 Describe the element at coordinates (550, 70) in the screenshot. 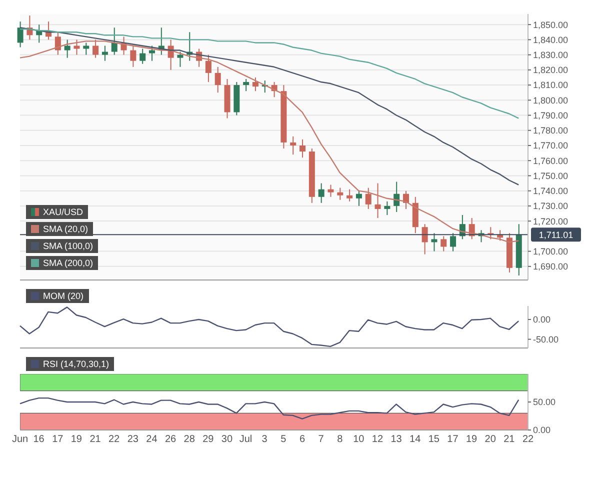

I see `y-tick-label: 1,820.00` at that location.